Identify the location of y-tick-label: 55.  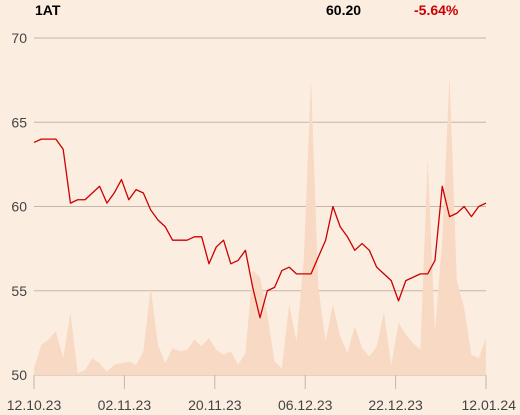
(19, 291).